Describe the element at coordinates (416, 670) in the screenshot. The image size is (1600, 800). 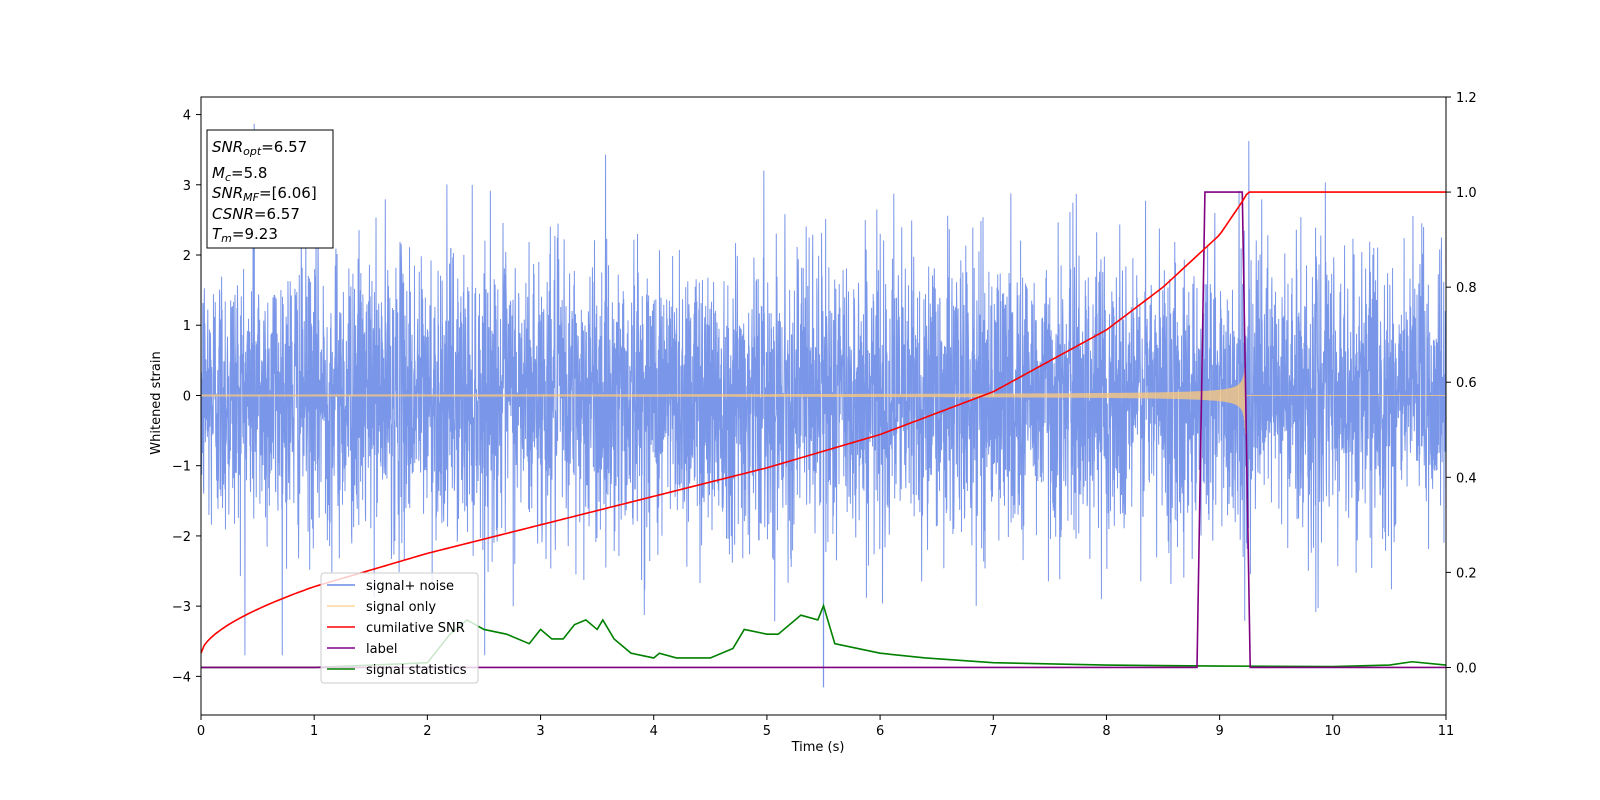
I see `legend-label: signal statistics` at that location.